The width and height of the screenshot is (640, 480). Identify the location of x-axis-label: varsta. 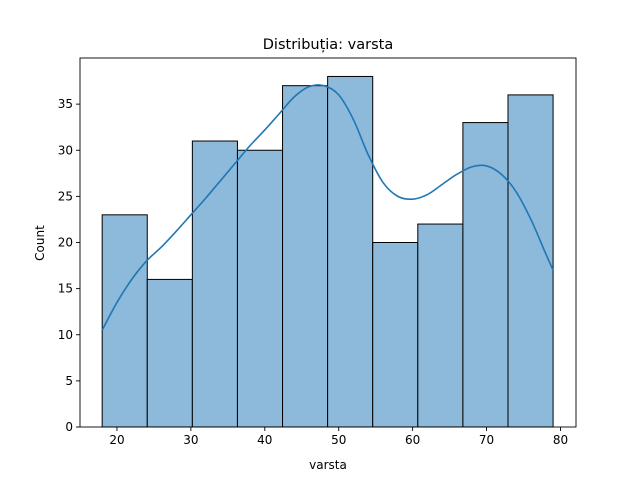
(328, 465).